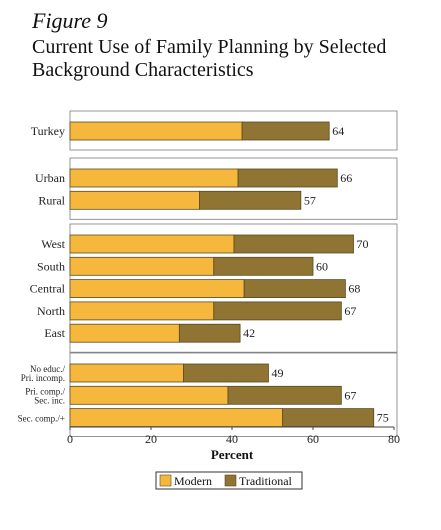 Image resolution: width=441 pixels, height=530 pixels. What do you see at coordinates (383, 418) in the screenshot?
I see `total-value-label: 75` at bounding box center [383, 418].